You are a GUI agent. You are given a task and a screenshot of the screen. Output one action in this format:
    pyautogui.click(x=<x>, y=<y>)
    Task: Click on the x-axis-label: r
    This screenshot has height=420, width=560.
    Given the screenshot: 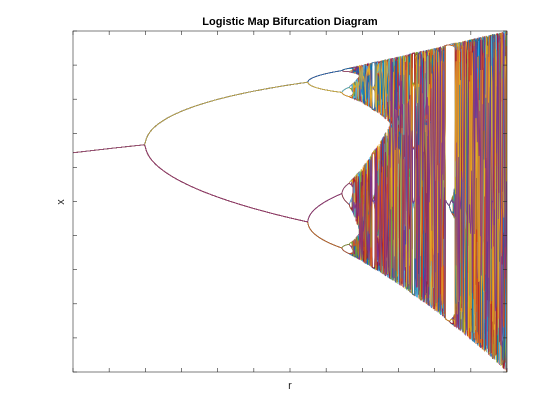 What is the action you would take?
    pyautogui.click(x=290, y=386)
    